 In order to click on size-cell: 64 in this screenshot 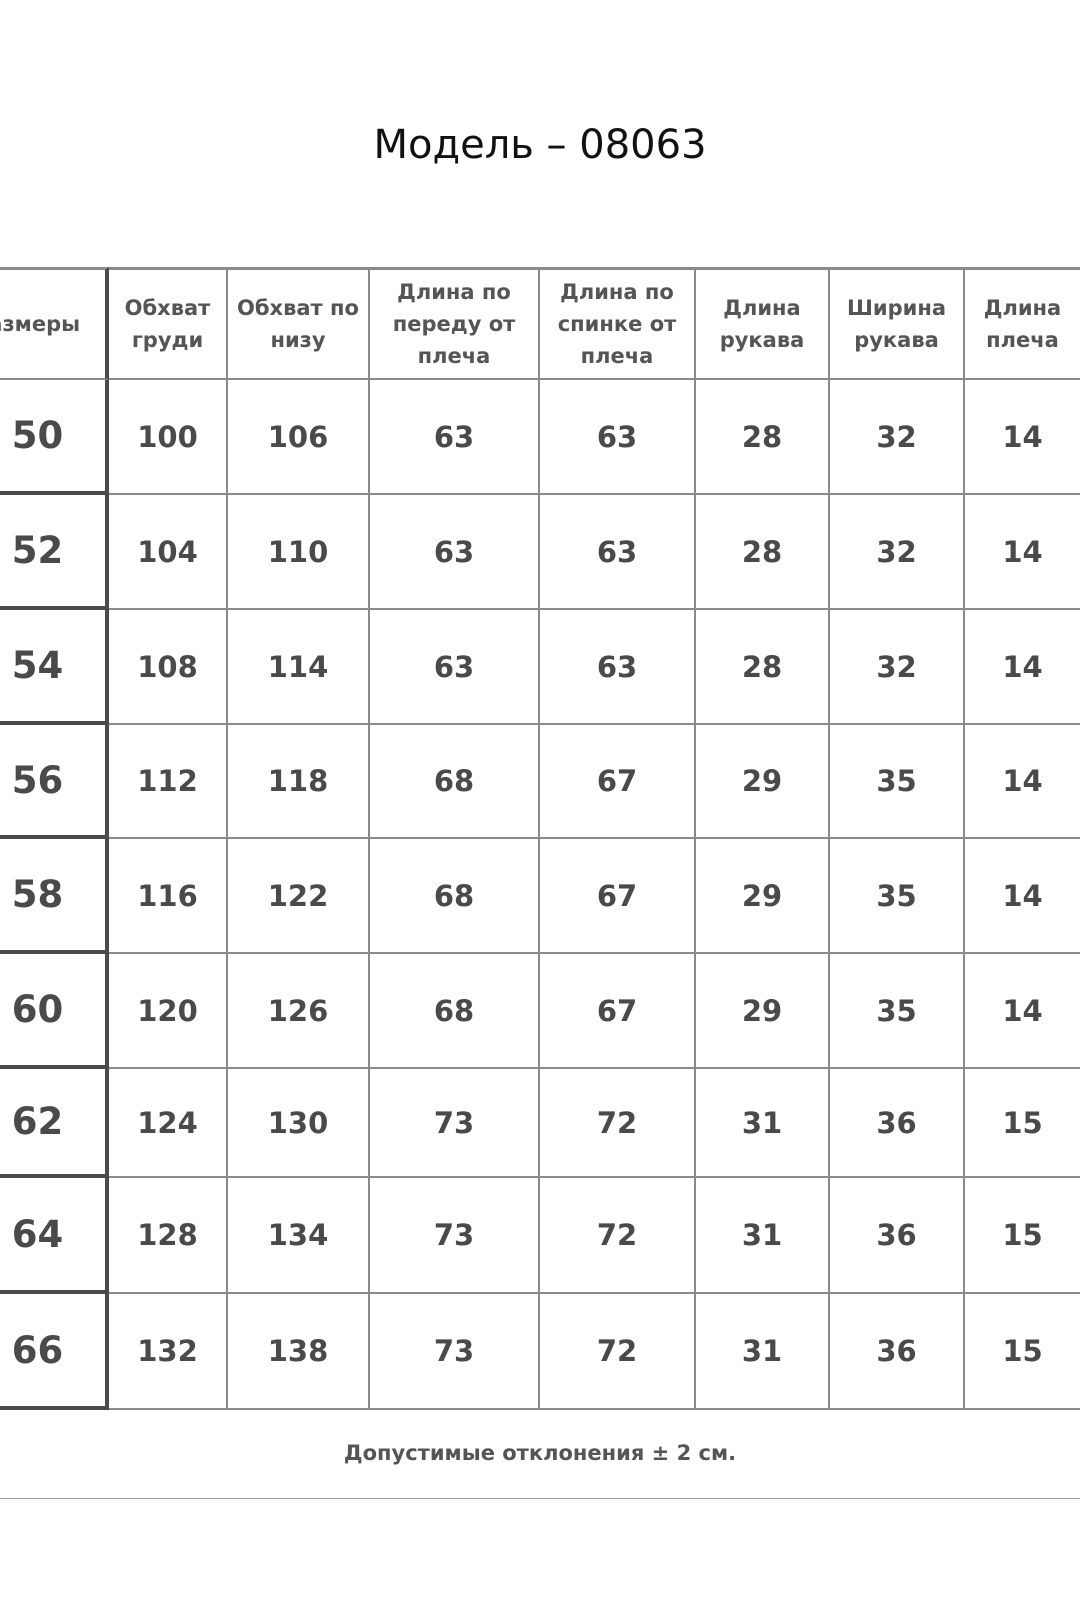, I will do `click(54, 1236)`.